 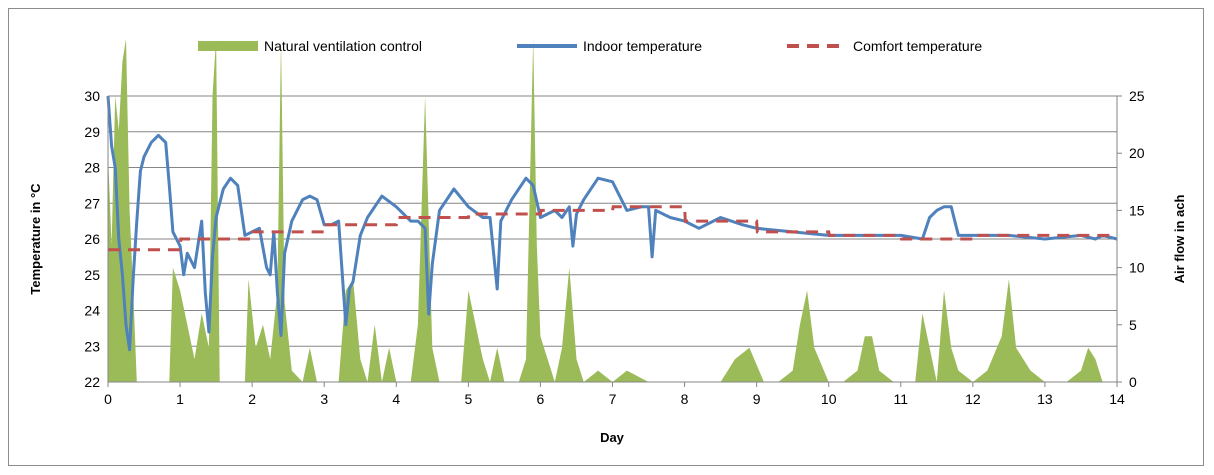 What do you see at coordinates (92, 203) in the screenshot?
I see `y-tick-label: 27` at bounding box center [92, 203].